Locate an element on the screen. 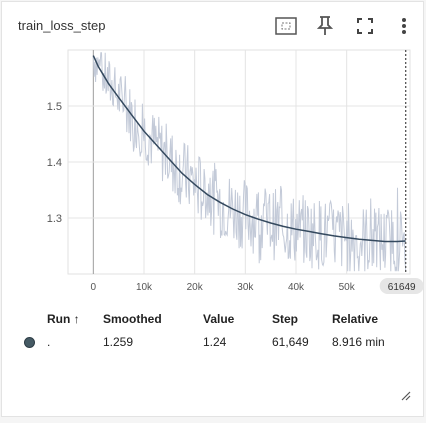 The image size is (426, 423). step-cursor-label: 61649 is located at coordinates (402, 287).